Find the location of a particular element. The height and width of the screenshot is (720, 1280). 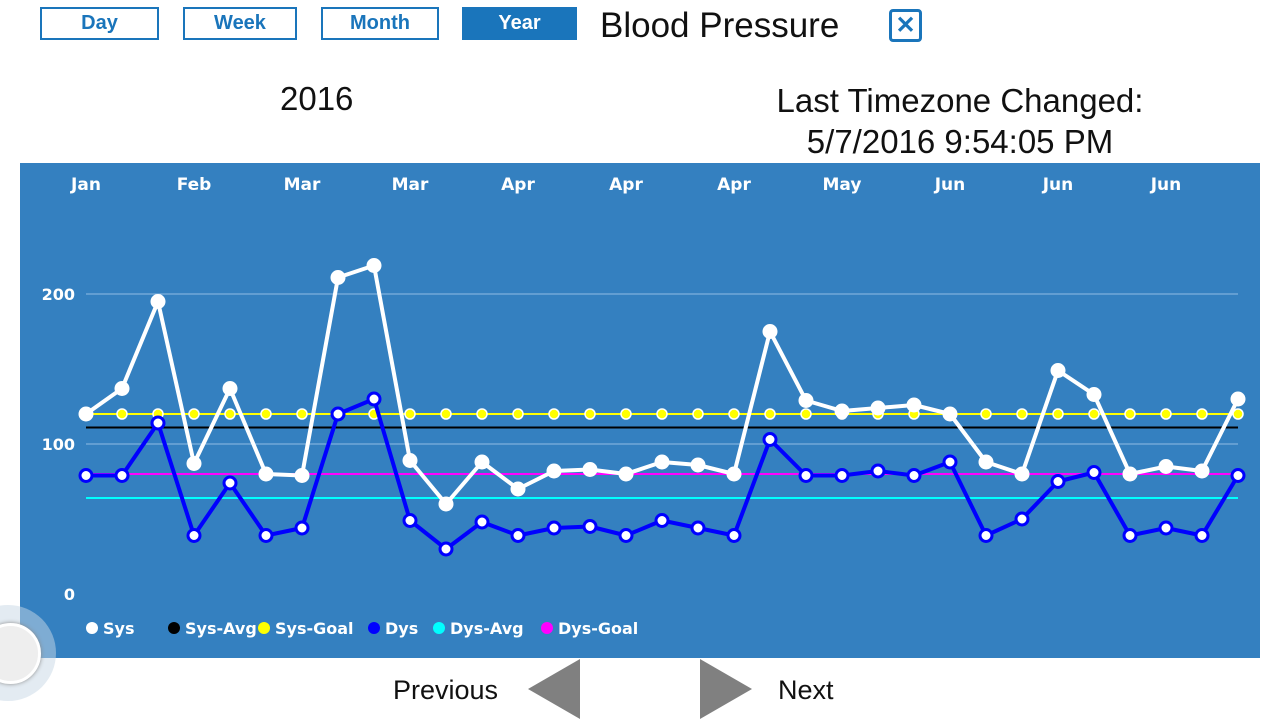

close-icon: ✕ is located at coordinates (905, 25).